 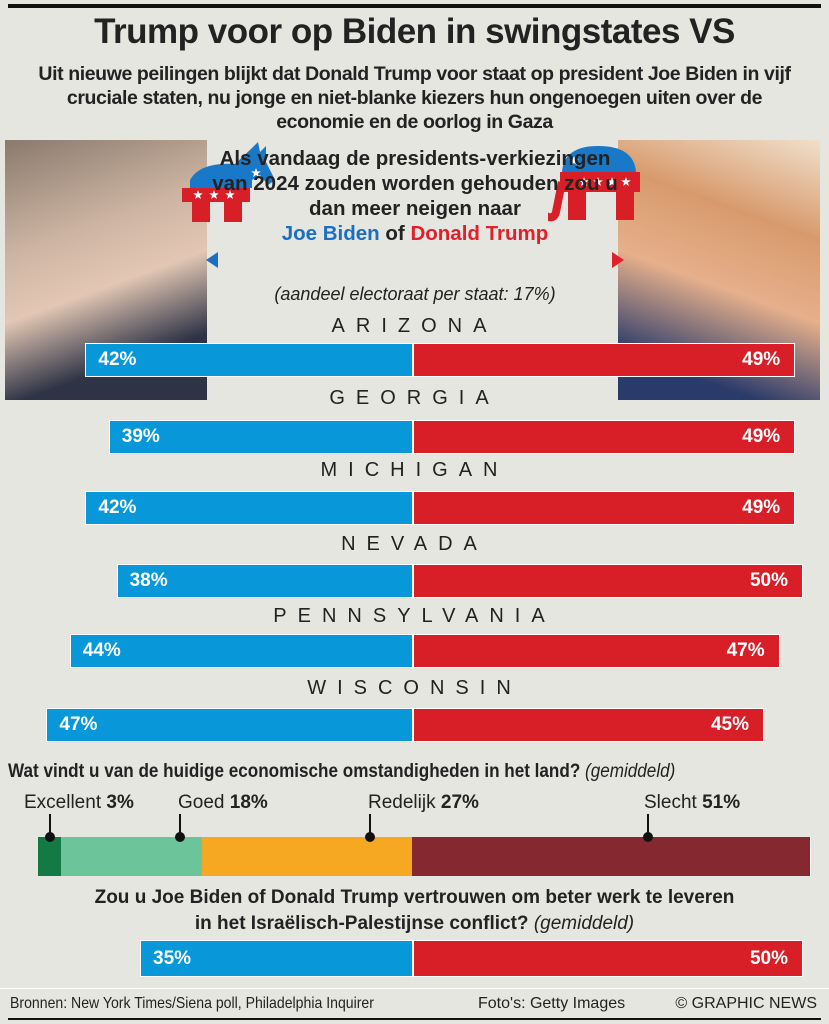 I want to click on trump-value: 45%, so click(x=729, y=724).